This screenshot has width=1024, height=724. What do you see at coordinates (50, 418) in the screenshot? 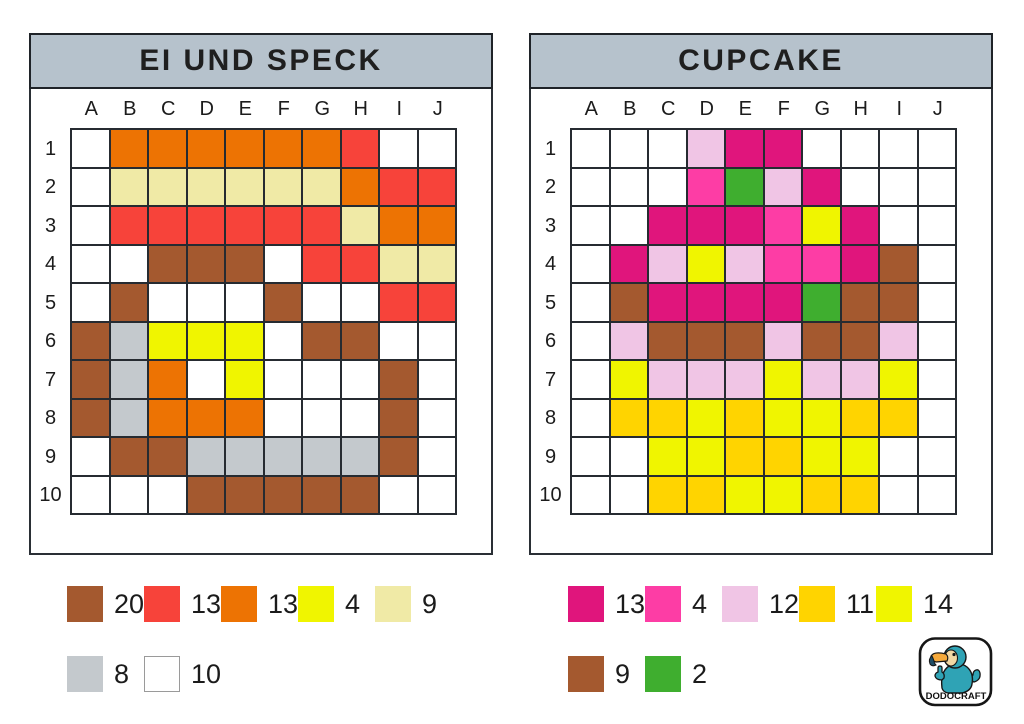
I see `row-label: 8` at bounding box center [50, 418].